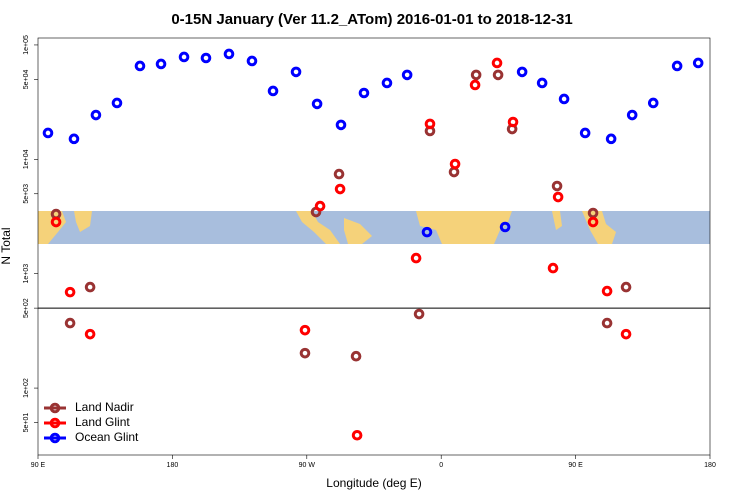  I want to click on legend-label: Land Nadir, so click(104, 407).